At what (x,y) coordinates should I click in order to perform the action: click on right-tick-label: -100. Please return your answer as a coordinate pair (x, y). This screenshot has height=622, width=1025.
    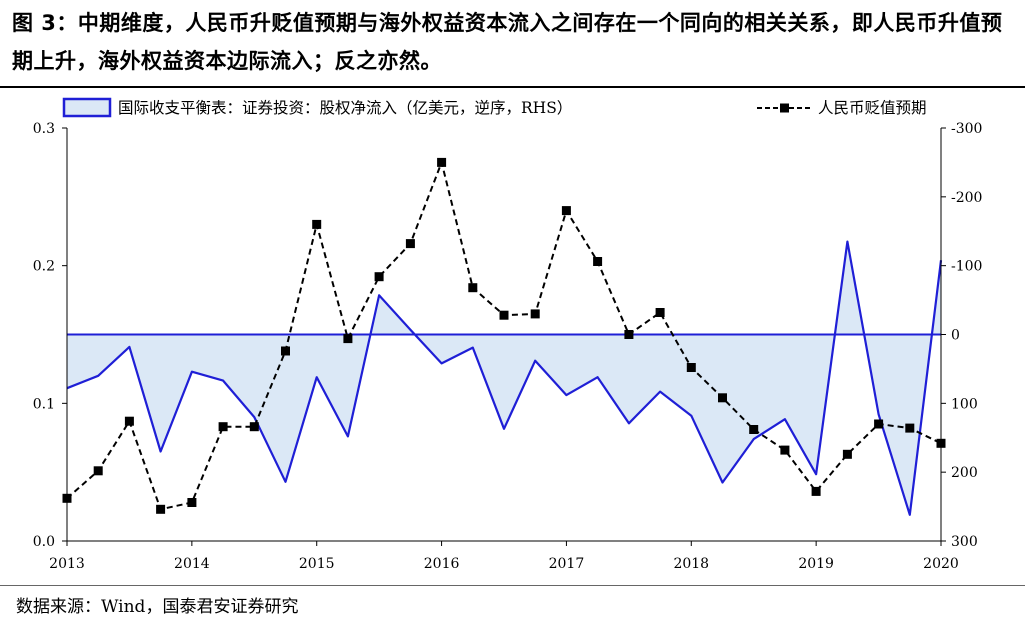
    Looking at the image, I should click on (966, 267).